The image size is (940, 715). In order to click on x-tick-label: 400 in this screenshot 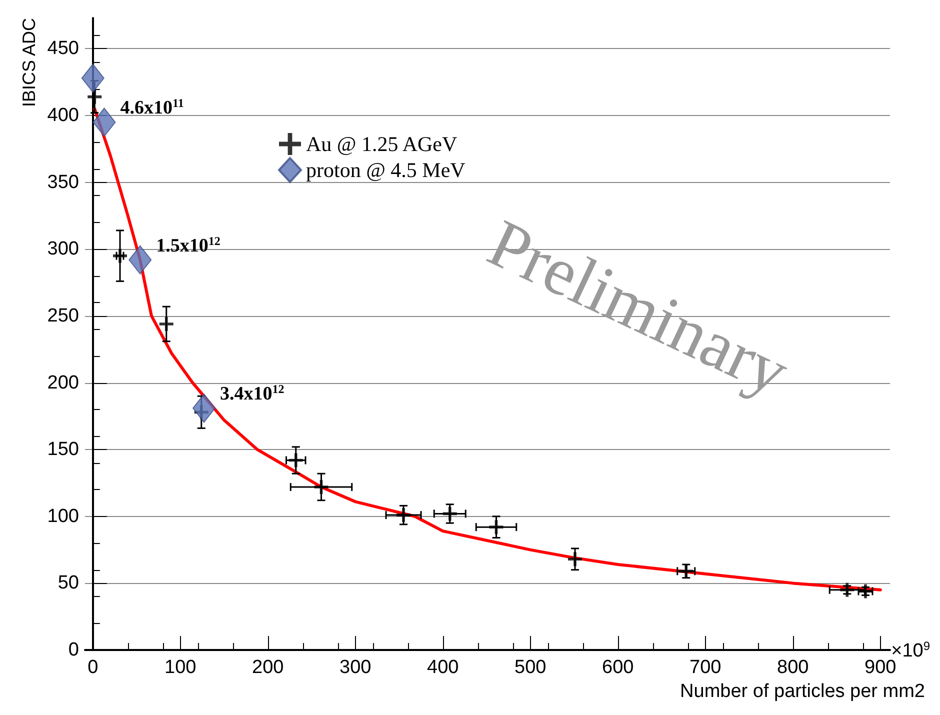, I will do `click(443, 667)`.